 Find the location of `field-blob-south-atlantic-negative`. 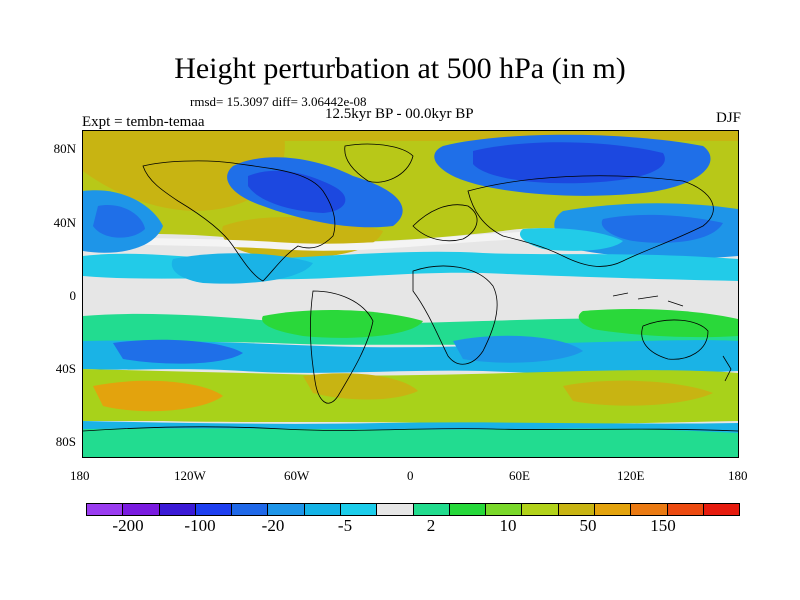

field-blob-south-atlantic-negative is located at coordinates (518, 349).